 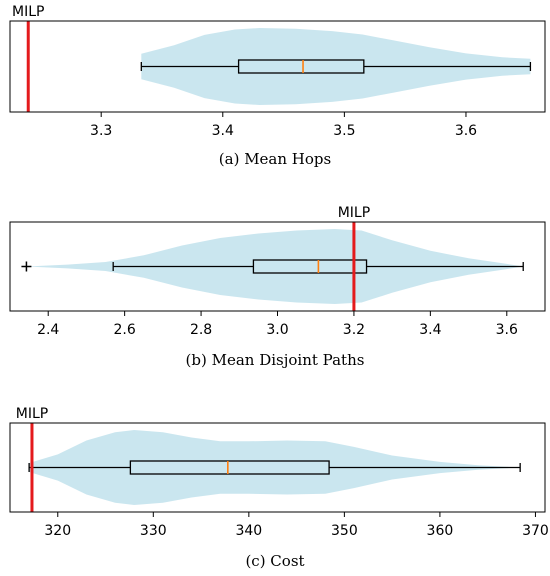 What do you see at coordinates (440, 531) in the screenshot?
I see `x-tick-label: 360` at bounding box center [440, 531].